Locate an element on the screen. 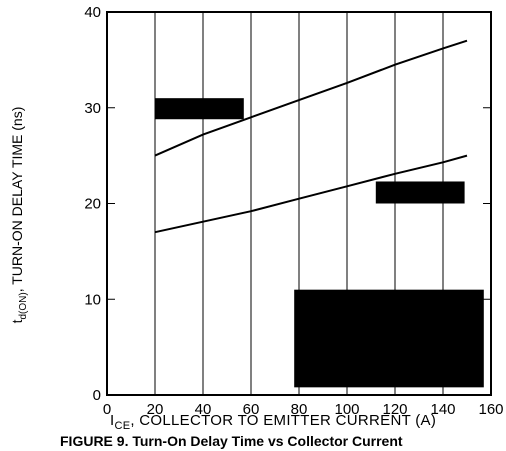  x-tick-label-120: 120 is located at coordinates (394, 409).